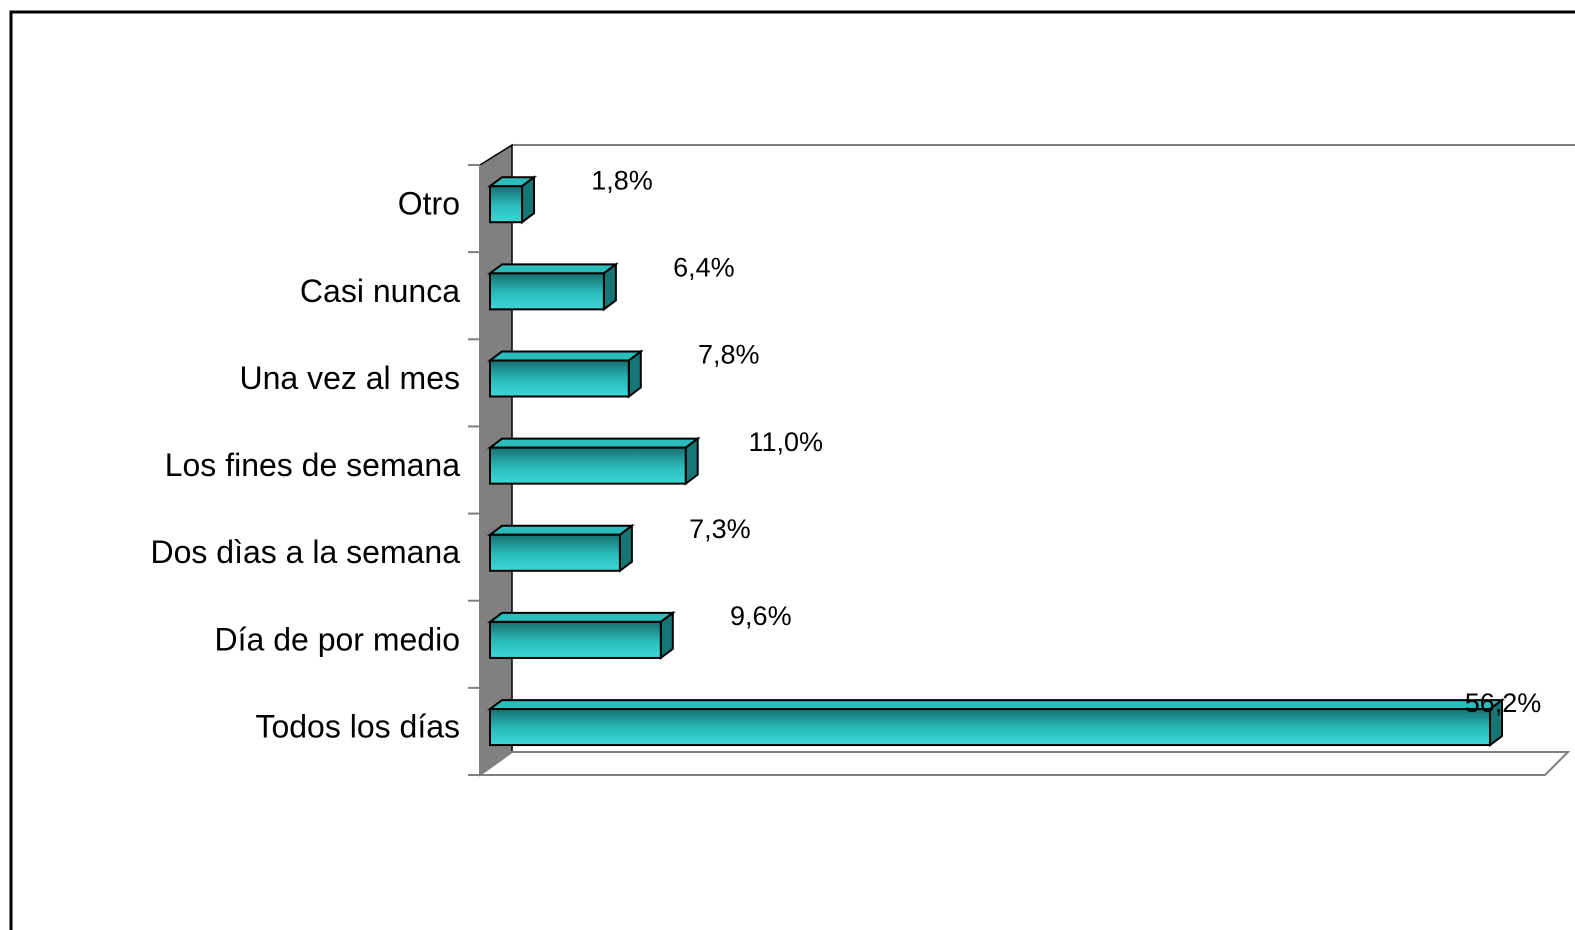  What do you see at coordinates (704, 267) in the screenshot?
I see `value-label: 6,4%` at bounding box center [704, 267].